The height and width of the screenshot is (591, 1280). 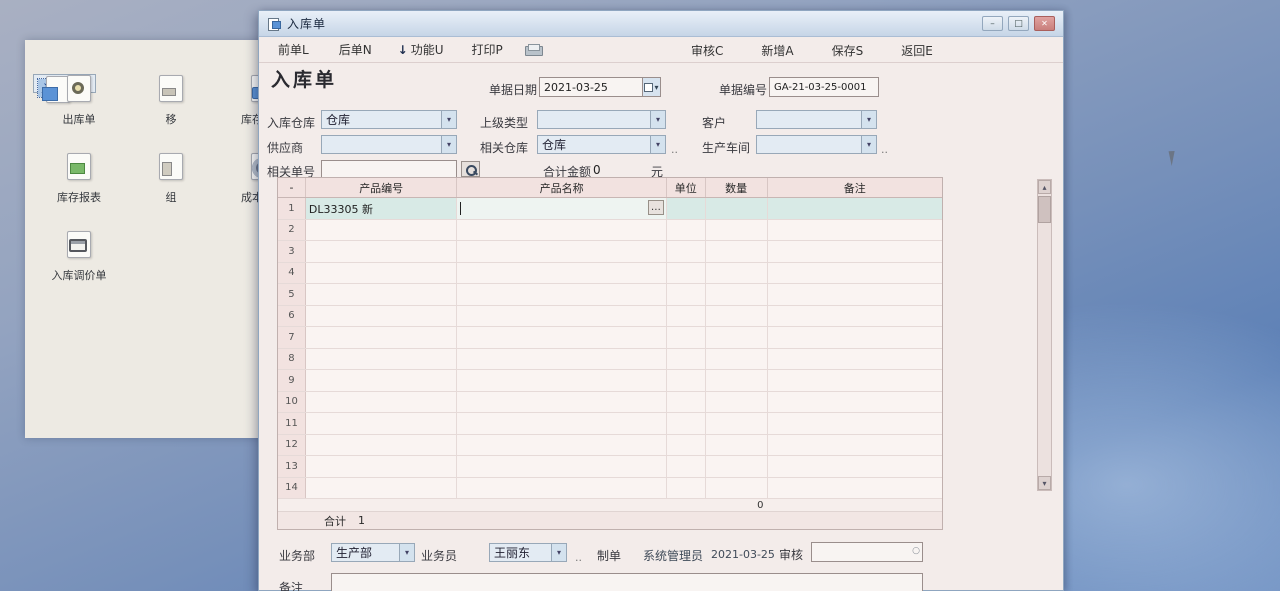 What do you see at coordinates (171, 113) in the screenshot?
I see `desktop-icon: 移` at bounding box center [171, 113].